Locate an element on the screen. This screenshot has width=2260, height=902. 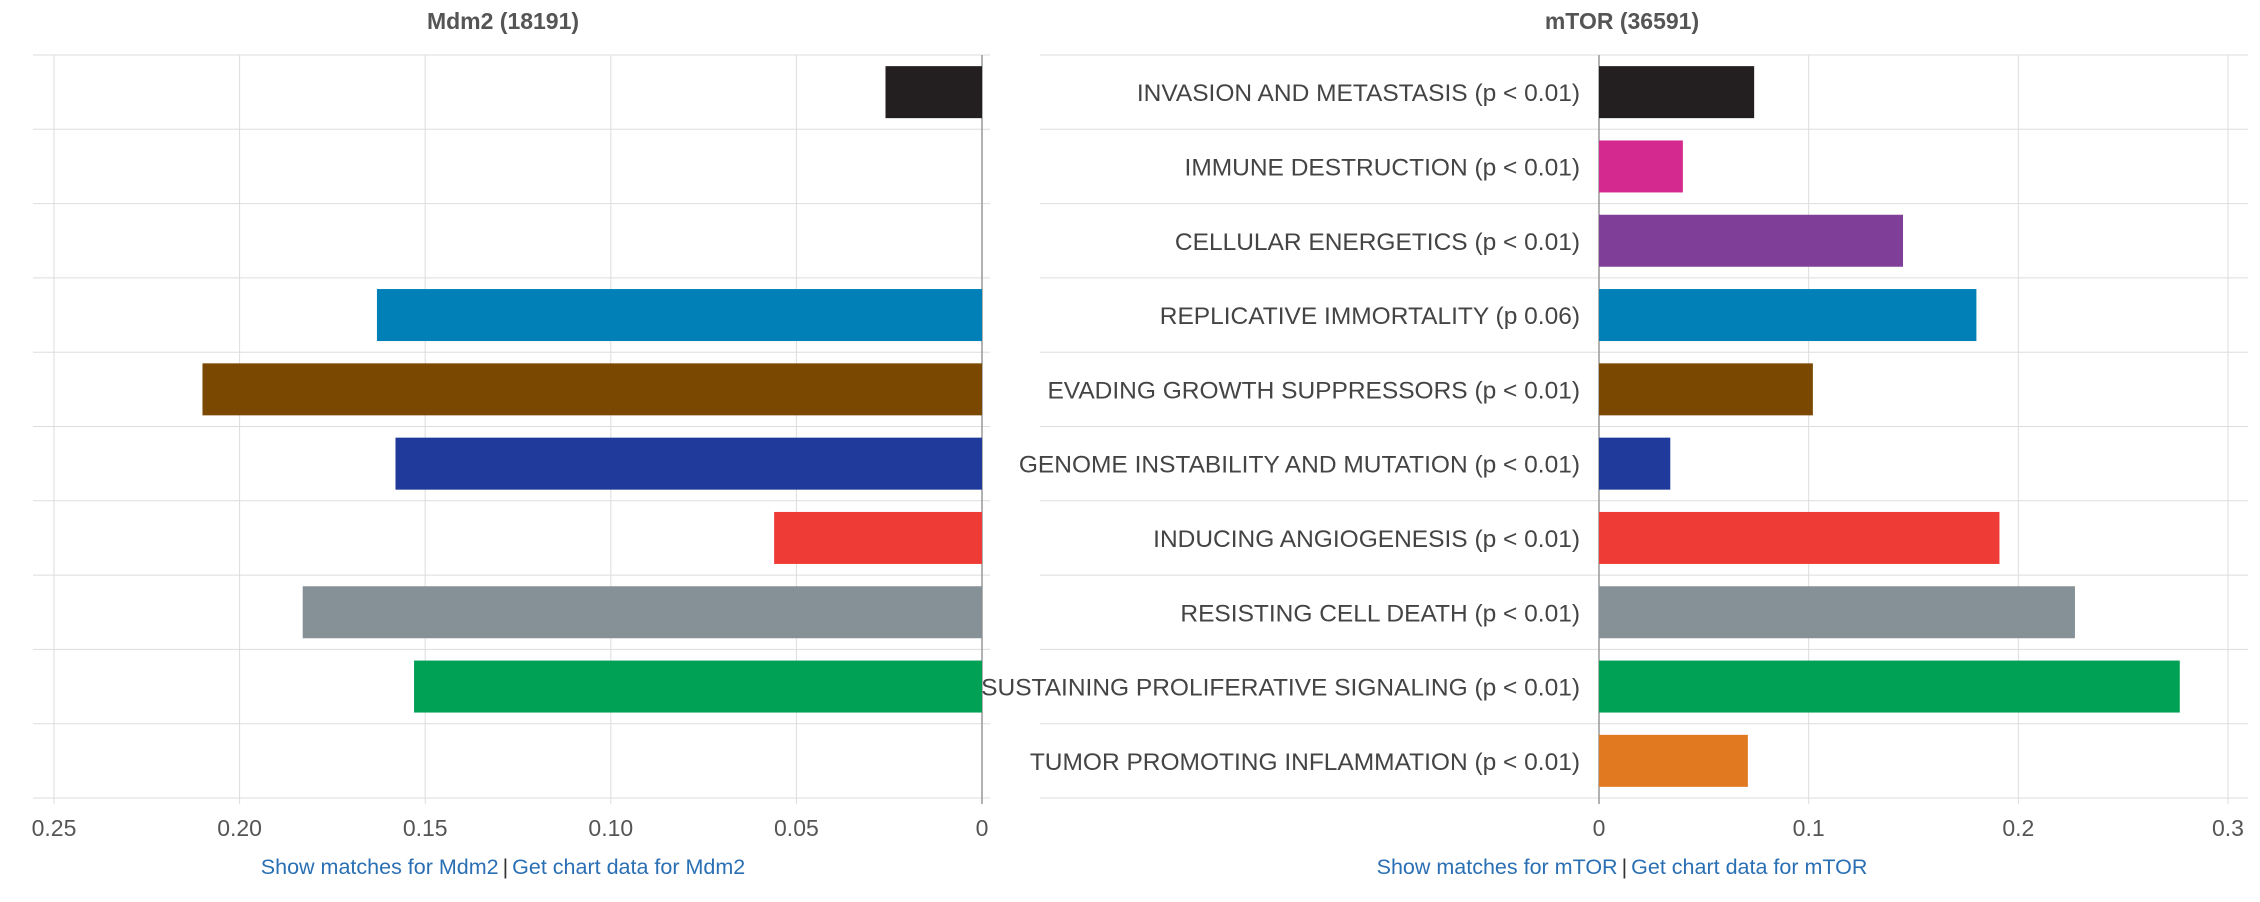
x-tick-label: 0.25 is located at coordinates (54, 828).